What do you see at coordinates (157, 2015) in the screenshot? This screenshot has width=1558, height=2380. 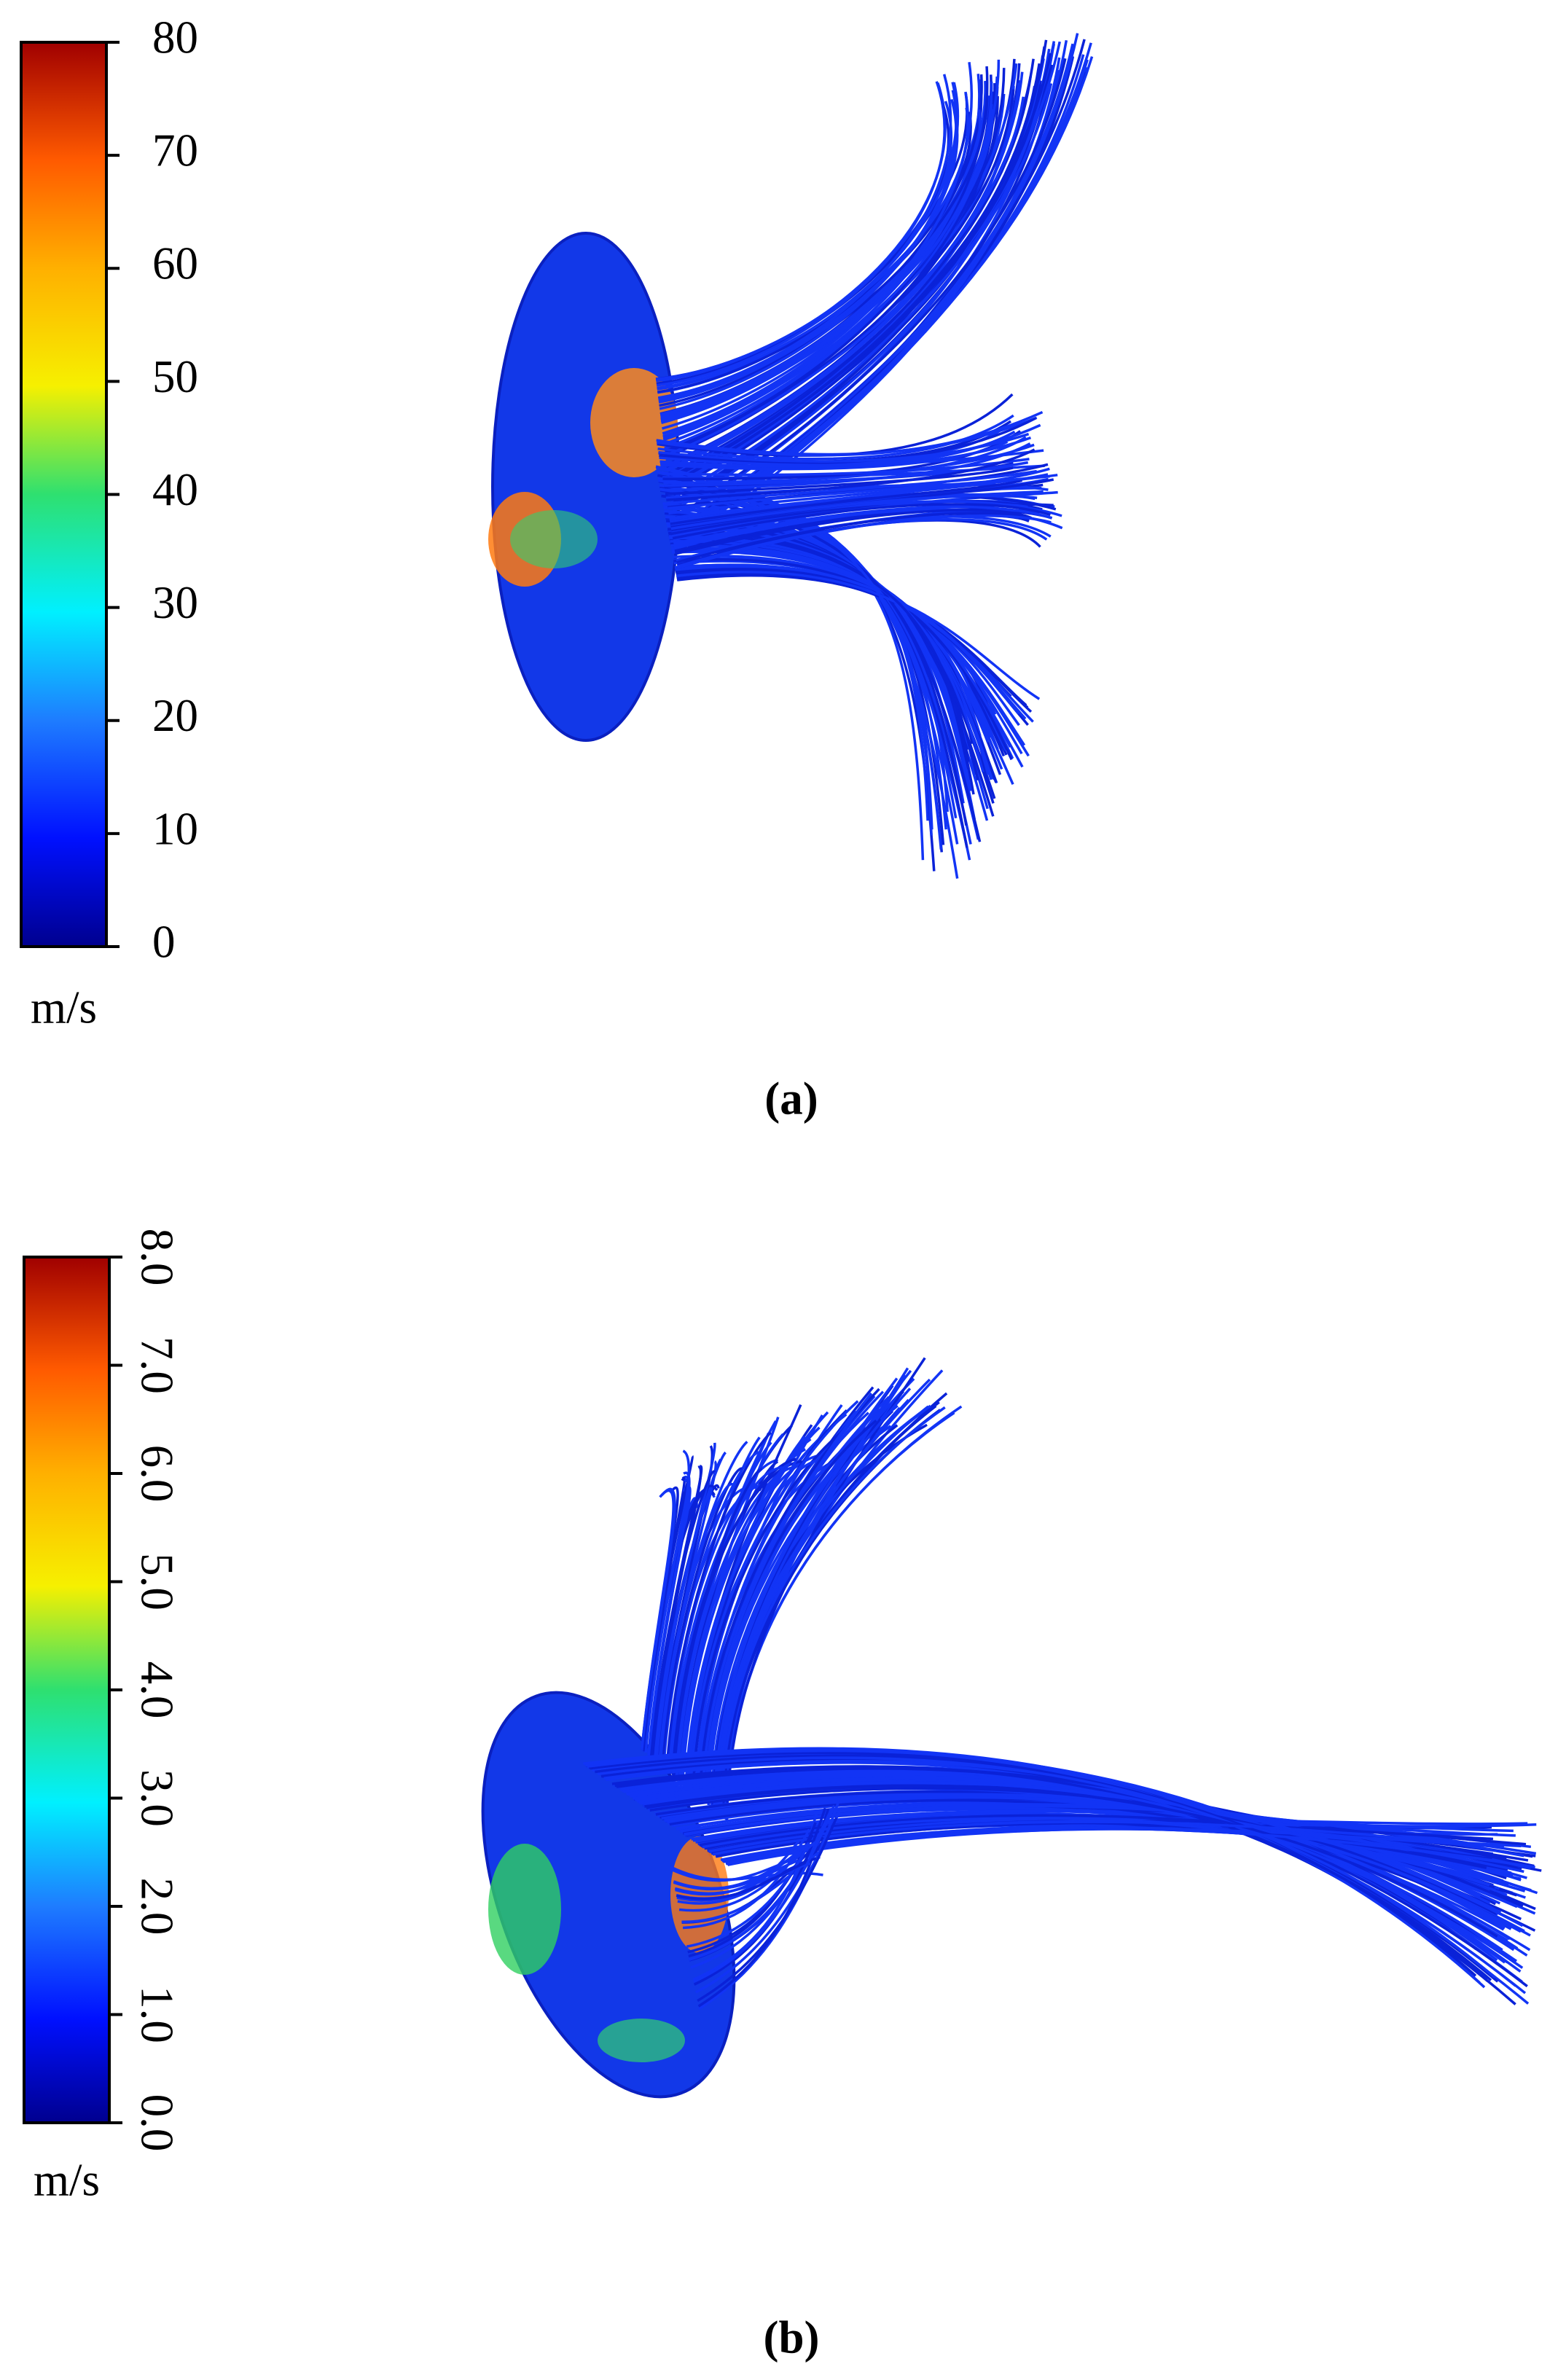 I see `tick-label: 1.0` at bounding box center [157, 2015].